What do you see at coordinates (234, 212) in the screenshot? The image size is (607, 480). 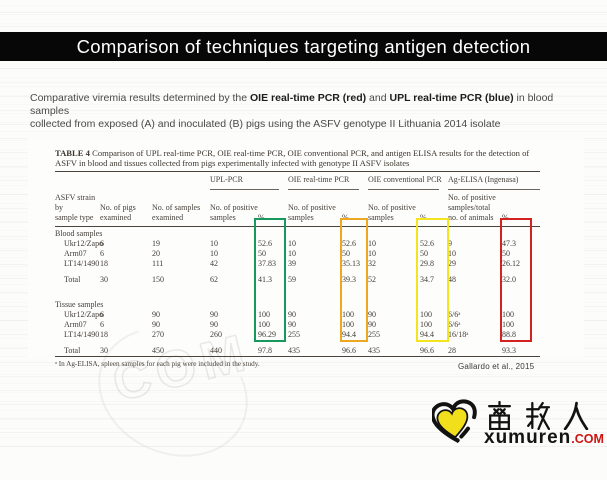 I see `column-header-upl-positive: No. of positive samples` at bounding box center [234, 212].